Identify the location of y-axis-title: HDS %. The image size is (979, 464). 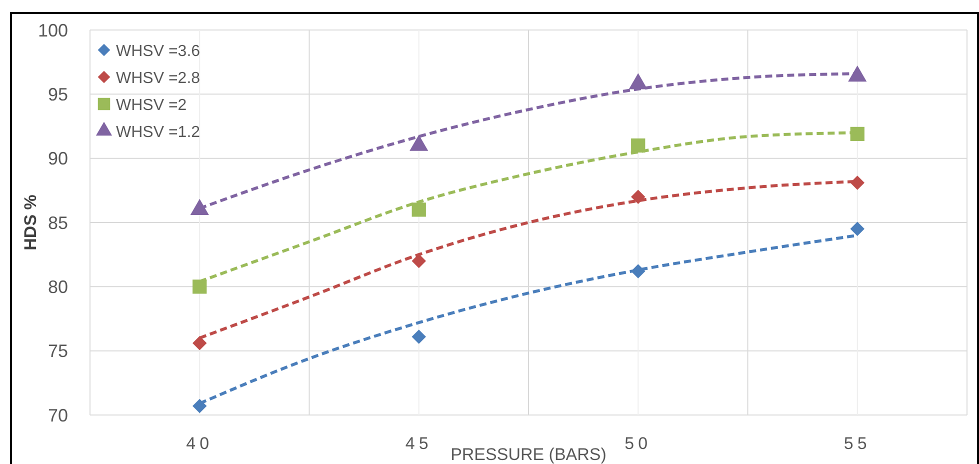
(30, 222).